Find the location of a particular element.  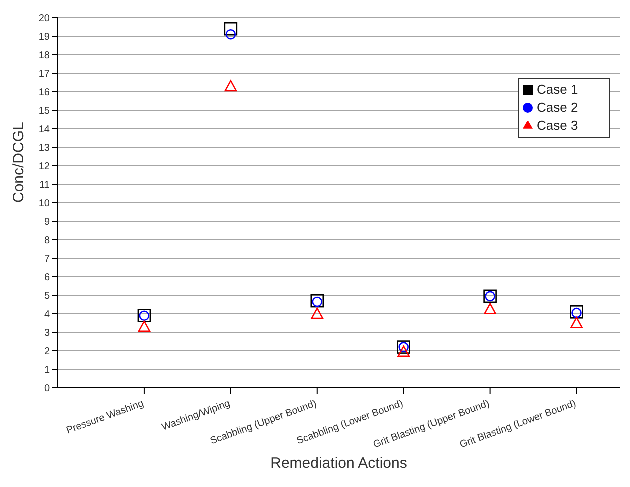

y-tick-label: 2 is located at coordinates (47, 352).